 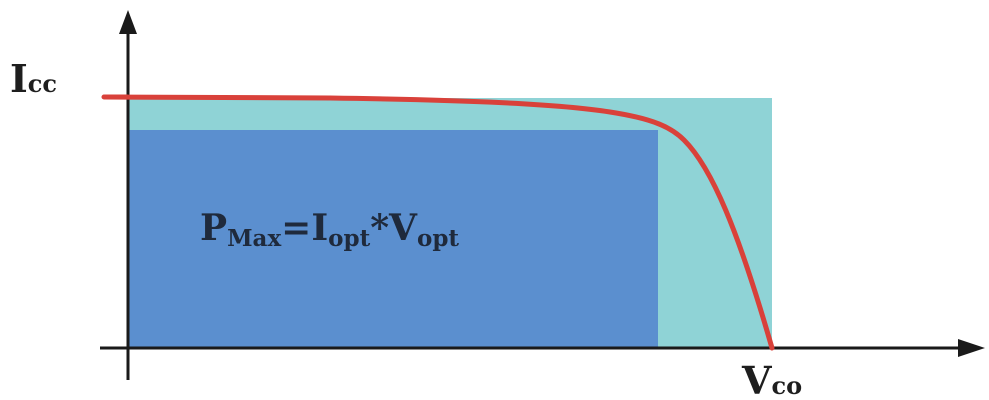 I want to click on vco-label: Vco, so click(x=771, y=379).